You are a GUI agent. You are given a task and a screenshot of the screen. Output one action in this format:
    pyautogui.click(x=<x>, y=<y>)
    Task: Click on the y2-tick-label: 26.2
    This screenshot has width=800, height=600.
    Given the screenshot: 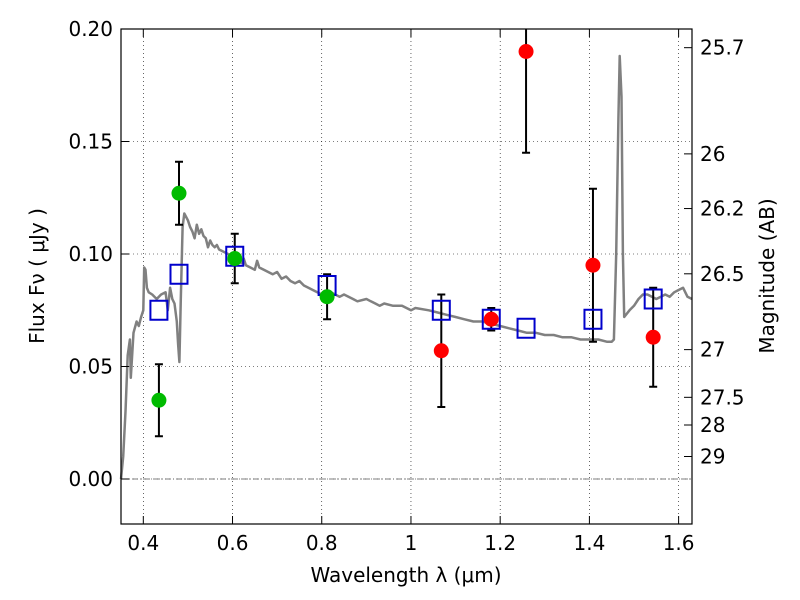 What is the action you would take?
    pyautogui.click(x=722, y=209)
    